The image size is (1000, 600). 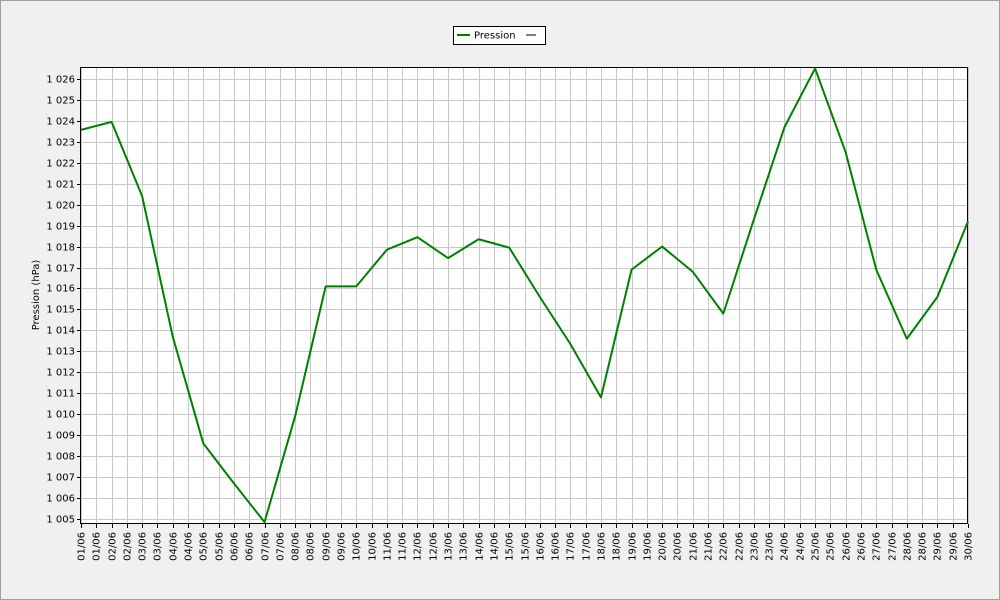 I want to click on y-tick-label: 1 017, so click(x=60, y=269).